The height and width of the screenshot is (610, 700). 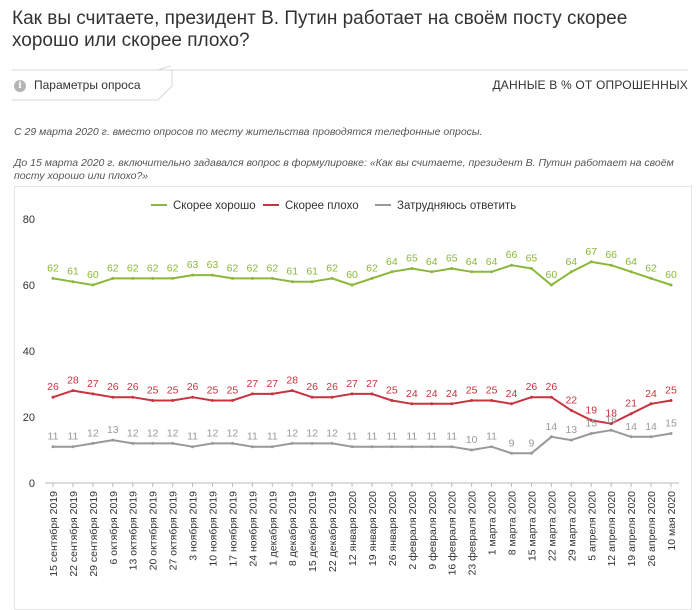 What do you see at coordinates (113, 430) in the screenshot?
I see `data-label: 13` at bounding box center [113, 430].